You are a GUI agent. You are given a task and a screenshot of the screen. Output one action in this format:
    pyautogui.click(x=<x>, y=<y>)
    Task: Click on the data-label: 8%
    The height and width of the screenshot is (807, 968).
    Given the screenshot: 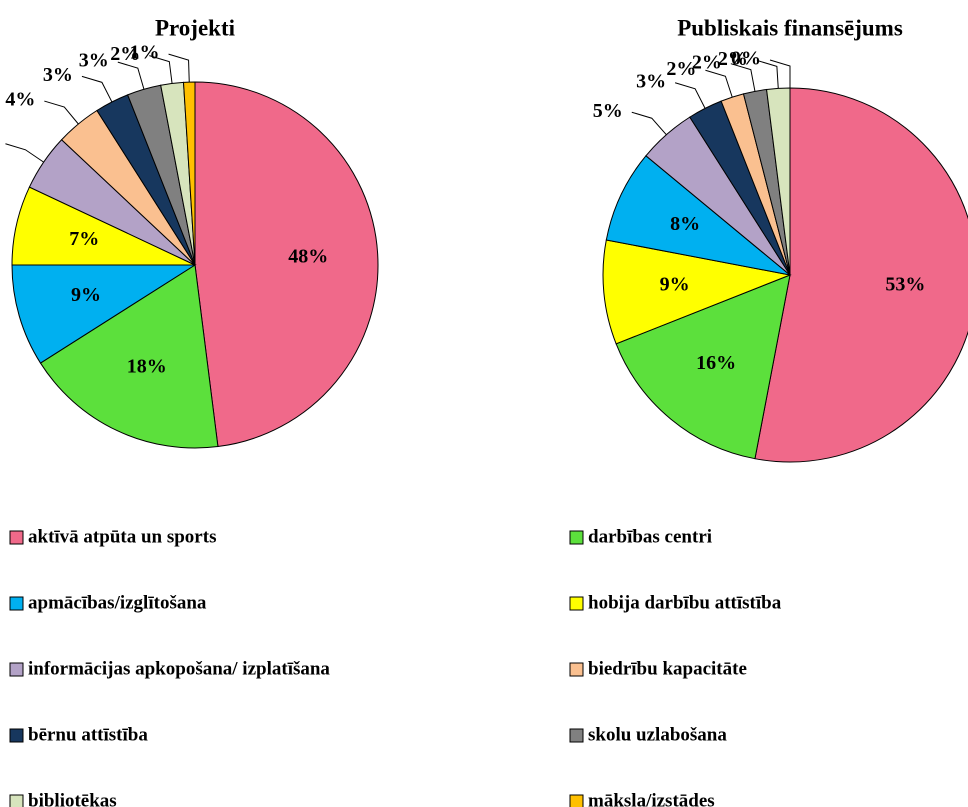 What is the action you would take?
    pyautogui.click(x=685, y=224)
    